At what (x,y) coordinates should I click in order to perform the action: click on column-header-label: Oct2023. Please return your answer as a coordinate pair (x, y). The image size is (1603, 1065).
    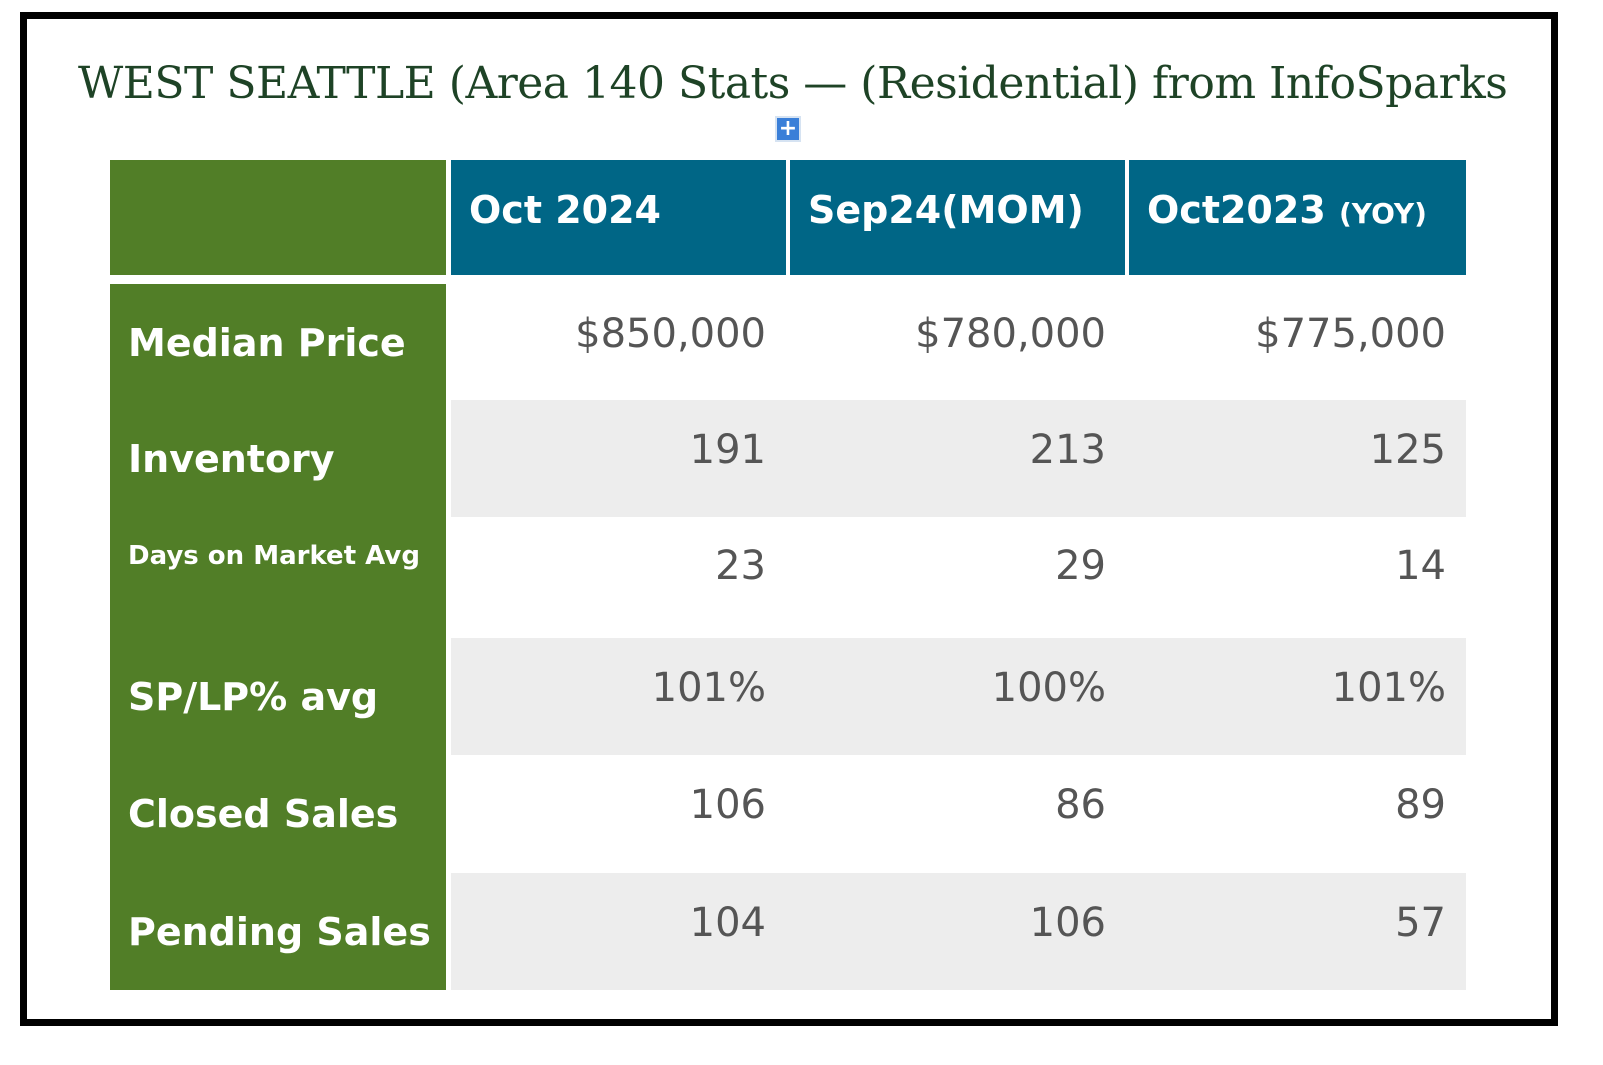
    Looking at the image, I should click on (1236, 210).